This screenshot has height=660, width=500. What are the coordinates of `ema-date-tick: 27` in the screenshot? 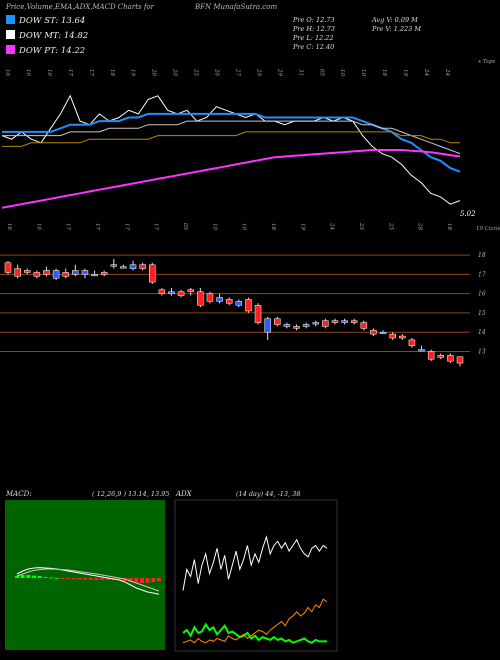 It's located at (237, 72).